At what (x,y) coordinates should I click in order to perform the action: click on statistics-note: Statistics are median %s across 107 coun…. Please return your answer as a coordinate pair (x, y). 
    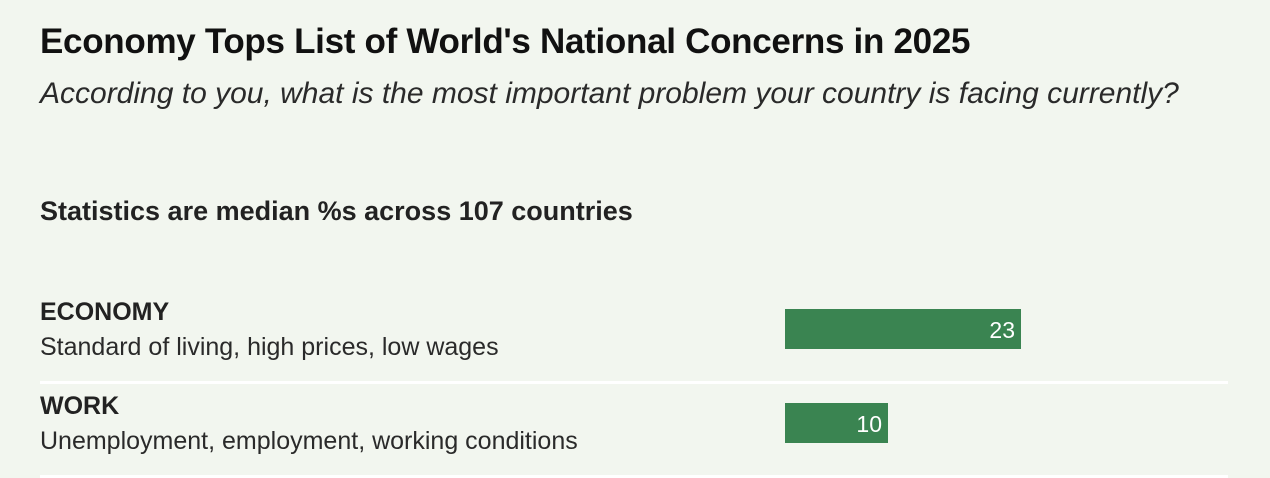
    Looking at the image, I should click on (336, 211).